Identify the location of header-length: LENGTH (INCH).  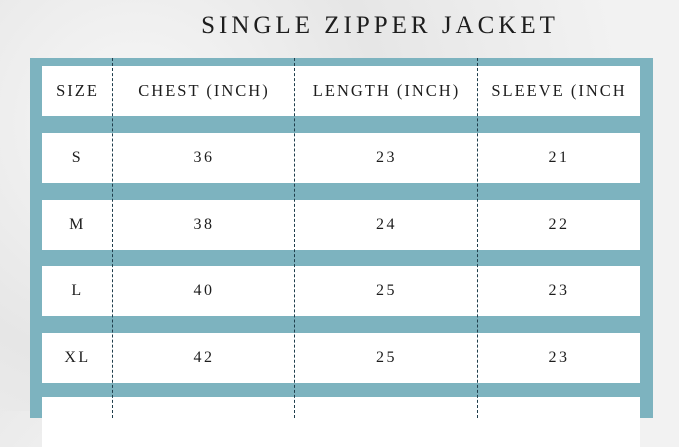
(386, 90).